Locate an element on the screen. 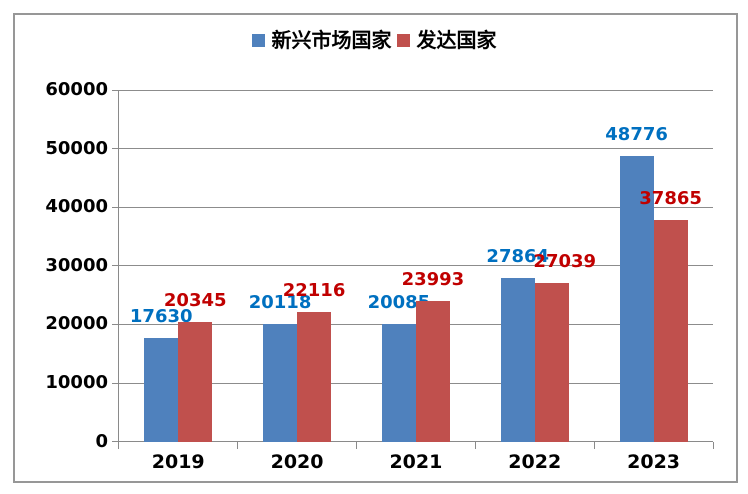 The height and width of the screenshot is (494, 748). legend-marker-emerging-markets-icon is located at coordinates (258, 40).